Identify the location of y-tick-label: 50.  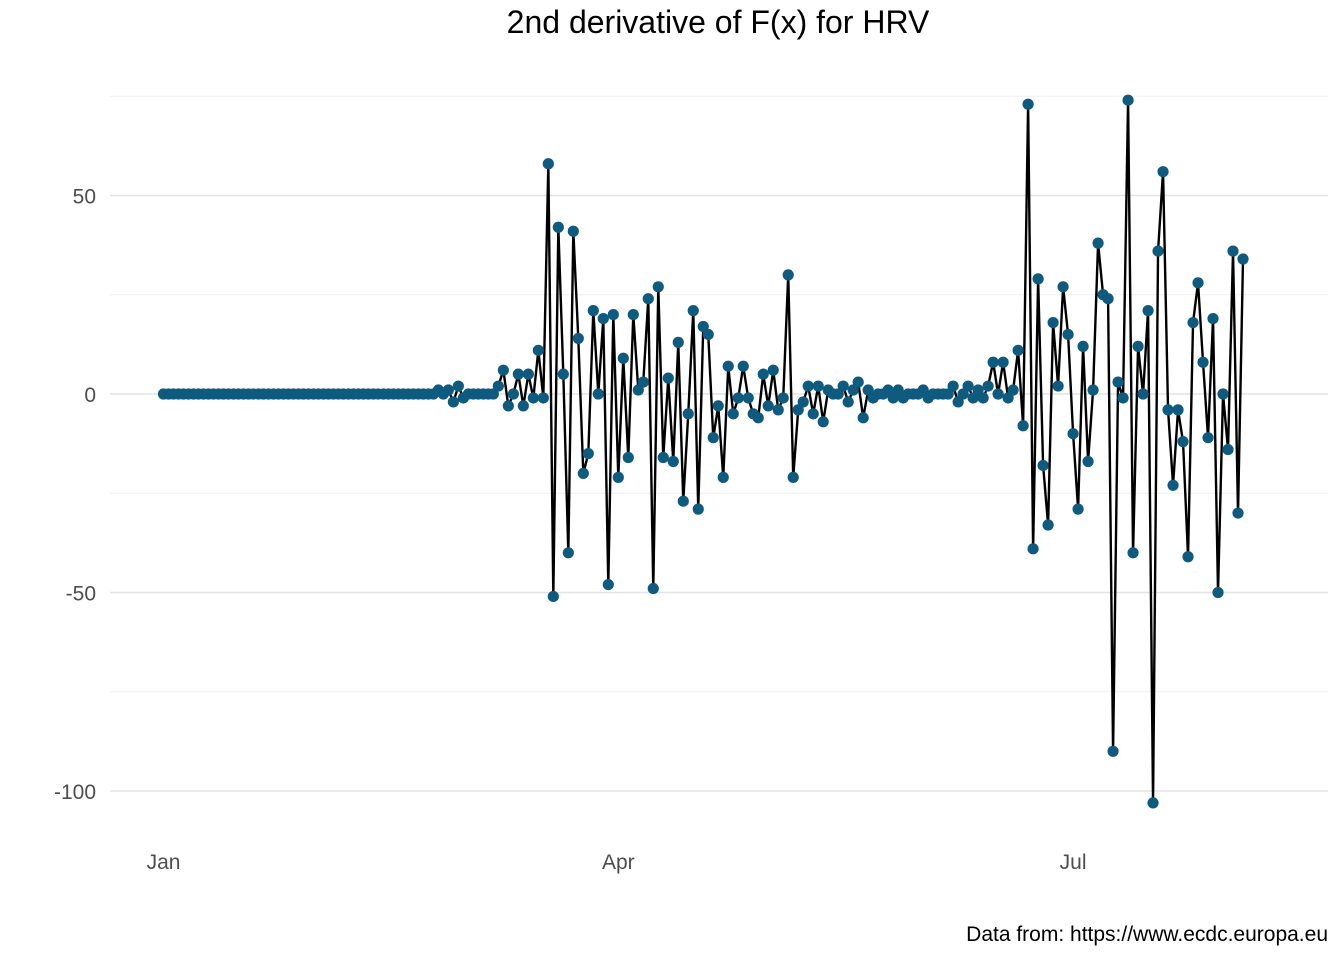
(84, 197).